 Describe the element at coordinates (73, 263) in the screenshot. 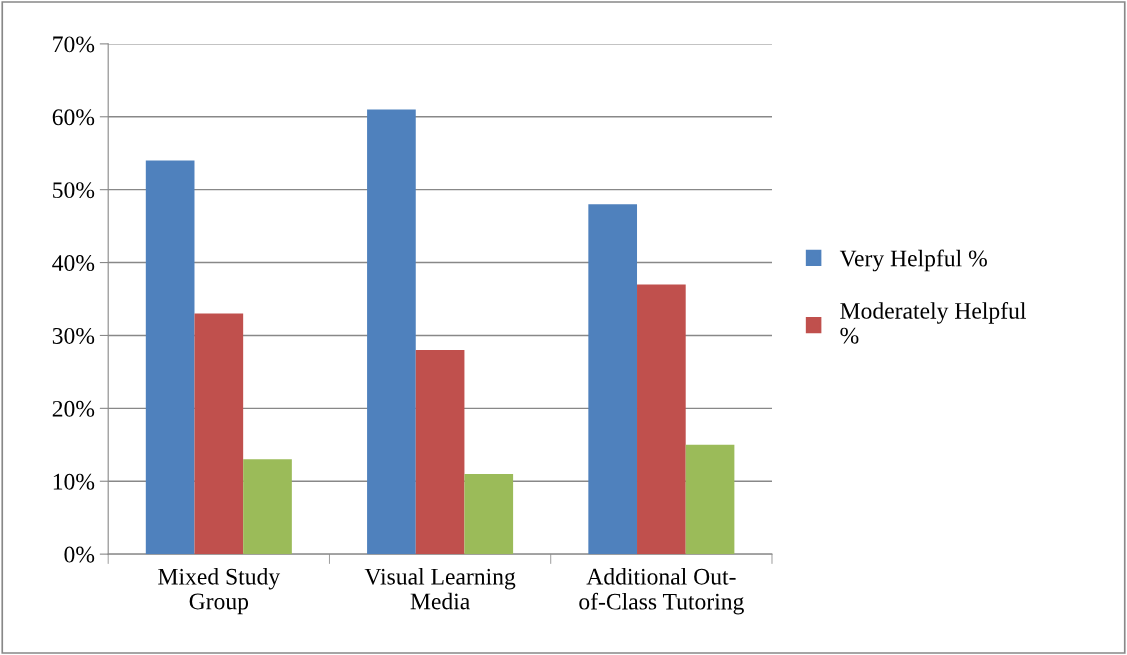

I see `y-tick-label: 40%` at that location.